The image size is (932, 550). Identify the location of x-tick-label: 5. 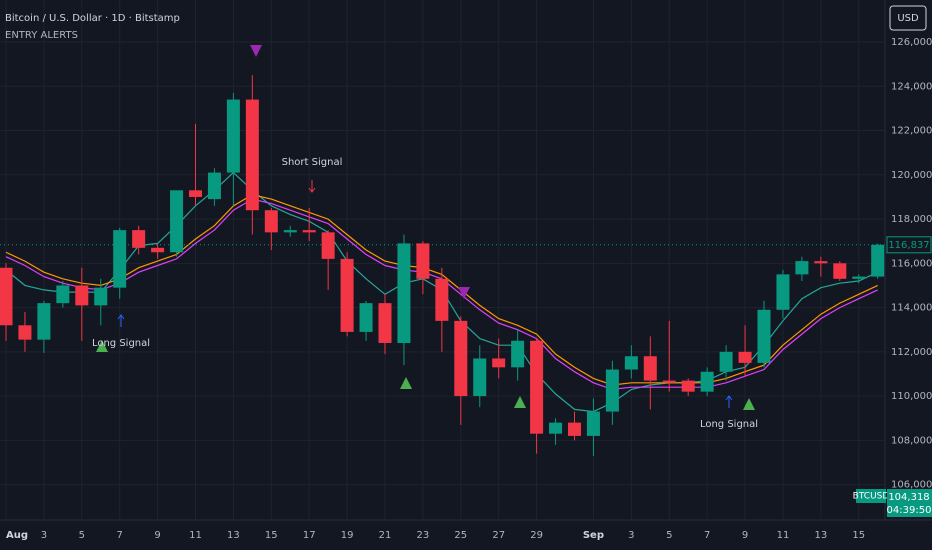
(669, 535).